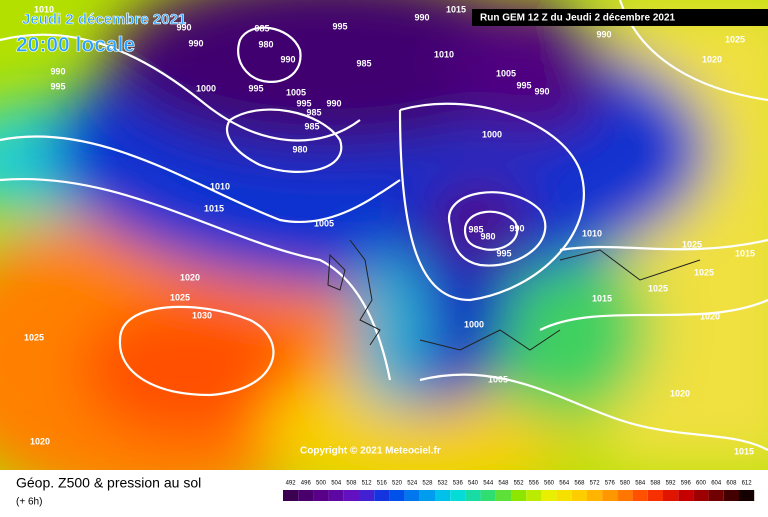 The width and height of the screenshot is (768, 517). What do you see at coordinates (731, 484) in the screenshot?
I see `scale-label: 608` at bounding box center [731, 484].